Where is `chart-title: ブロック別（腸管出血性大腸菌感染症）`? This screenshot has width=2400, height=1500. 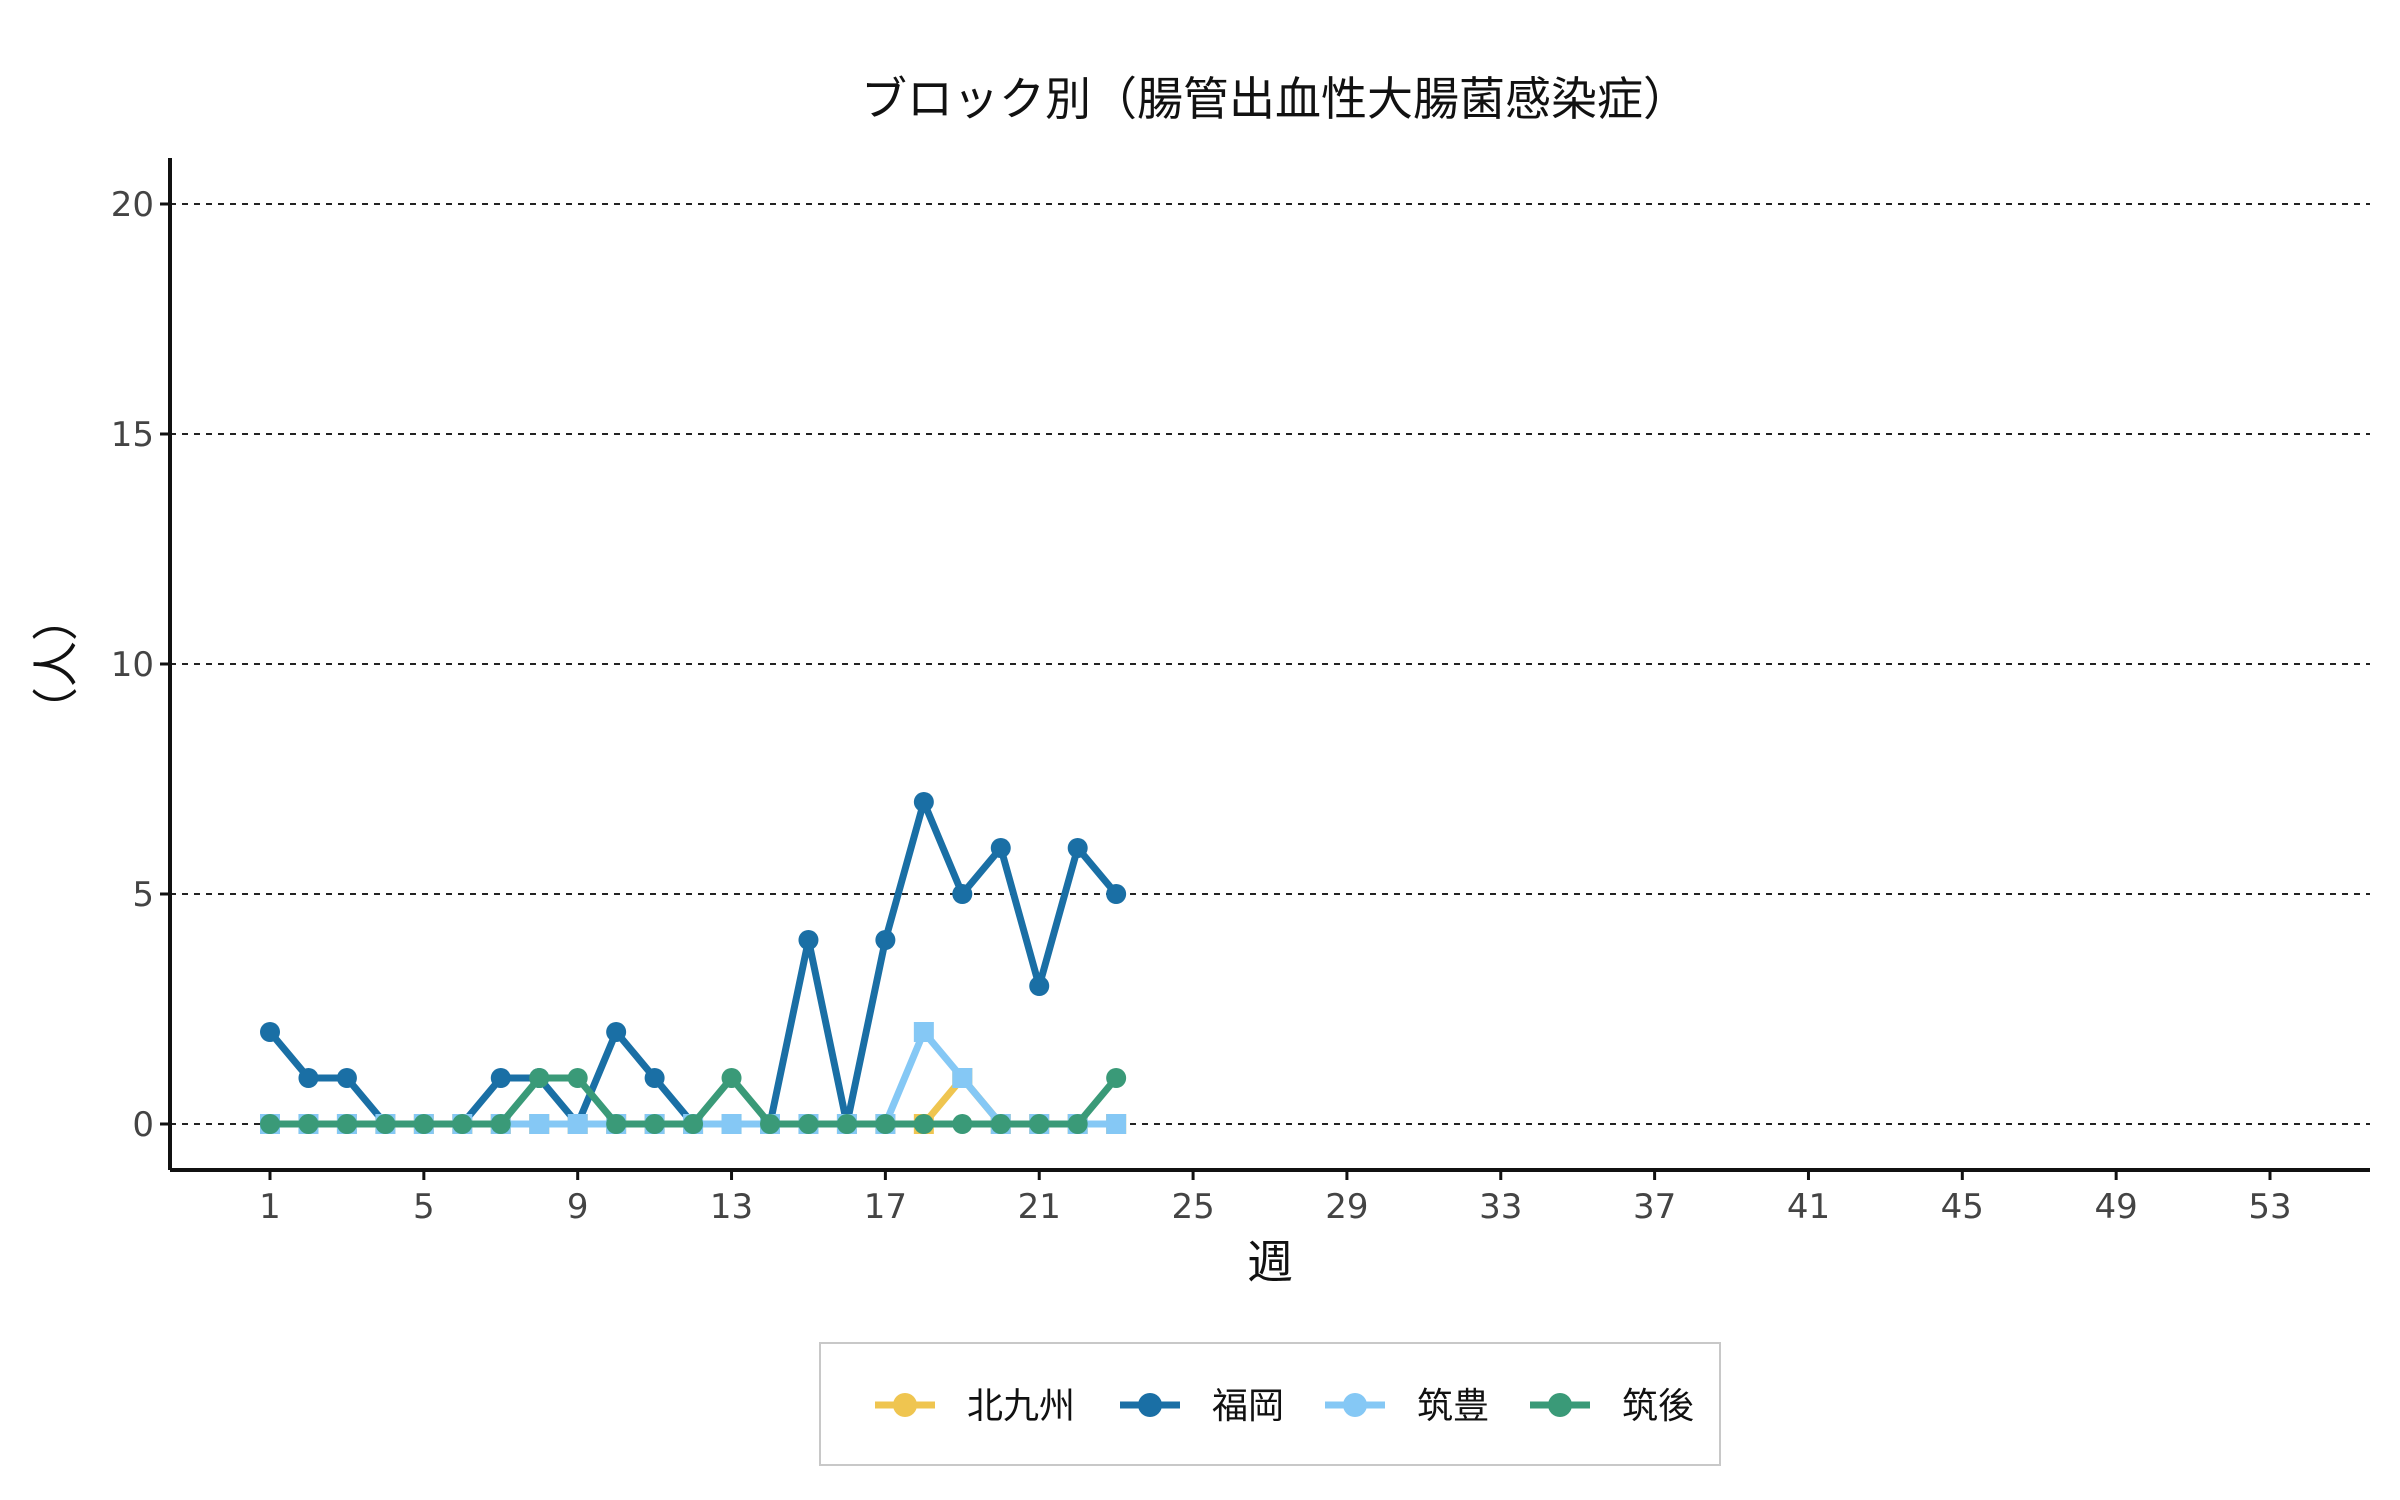
chart-title: ブロック別（腸管出血性大腸菌感染症） is located at coordinates (1275, 99).